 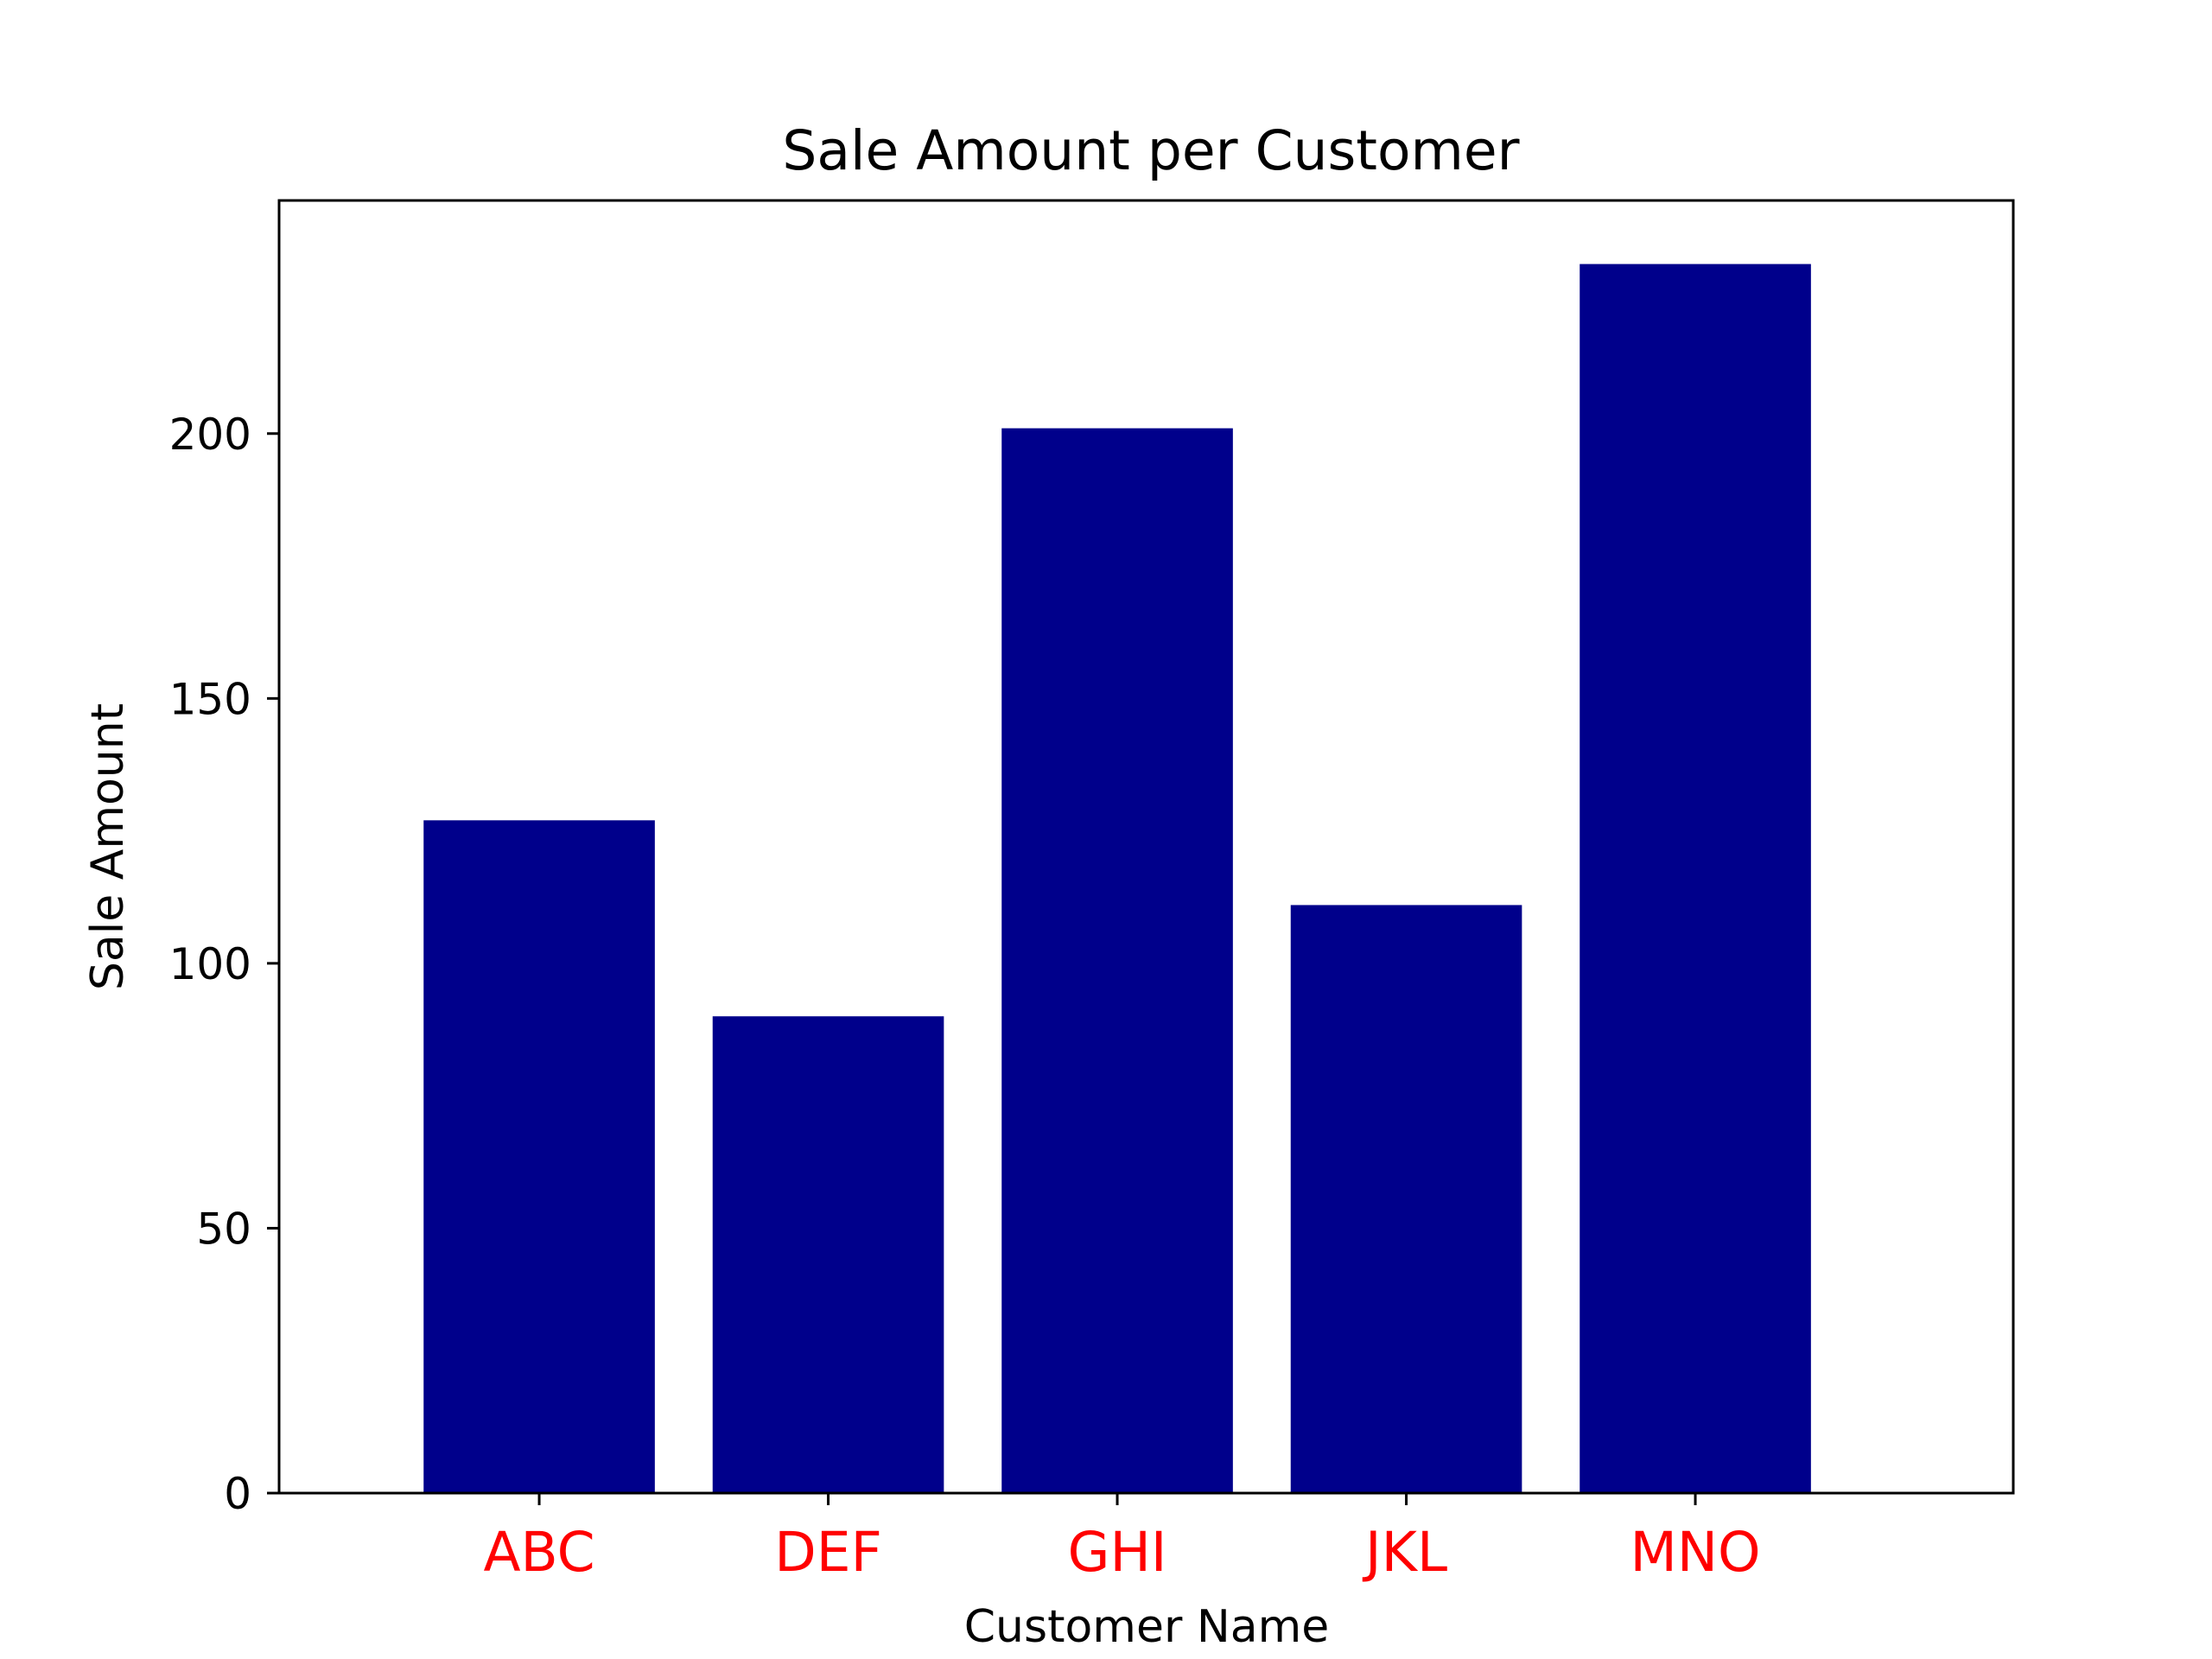 What do you see at coordinates (828, 1254) in the screenshot?
I see `bar-def` at bounding box center [828, 1254].